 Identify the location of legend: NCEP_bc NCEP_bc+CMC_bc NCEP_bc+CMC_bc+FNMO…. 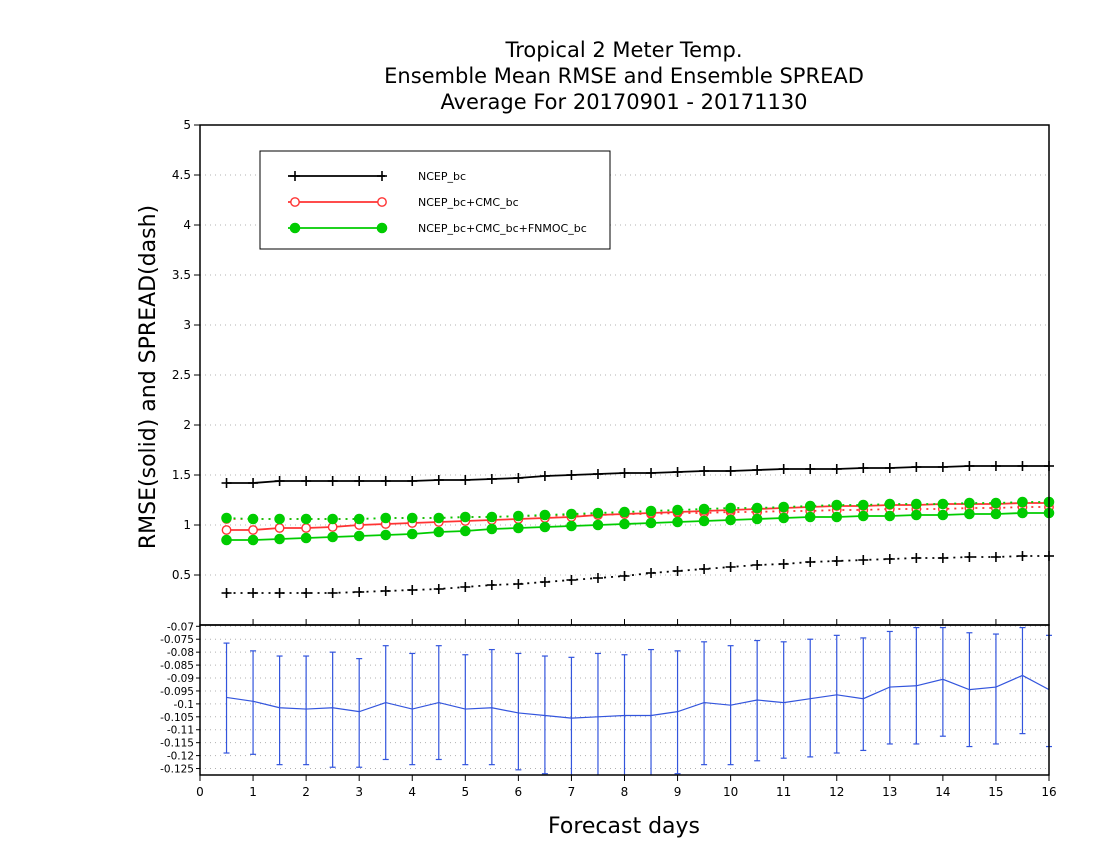
(435, 200).